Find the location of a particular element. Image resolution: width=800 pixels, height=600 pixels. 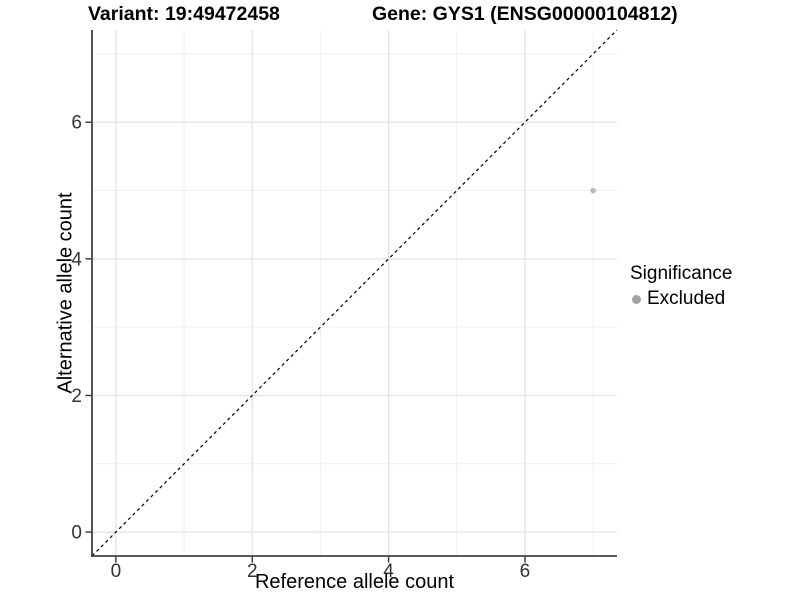

x-tick-label: 2 is located at coordinates (252, 571).